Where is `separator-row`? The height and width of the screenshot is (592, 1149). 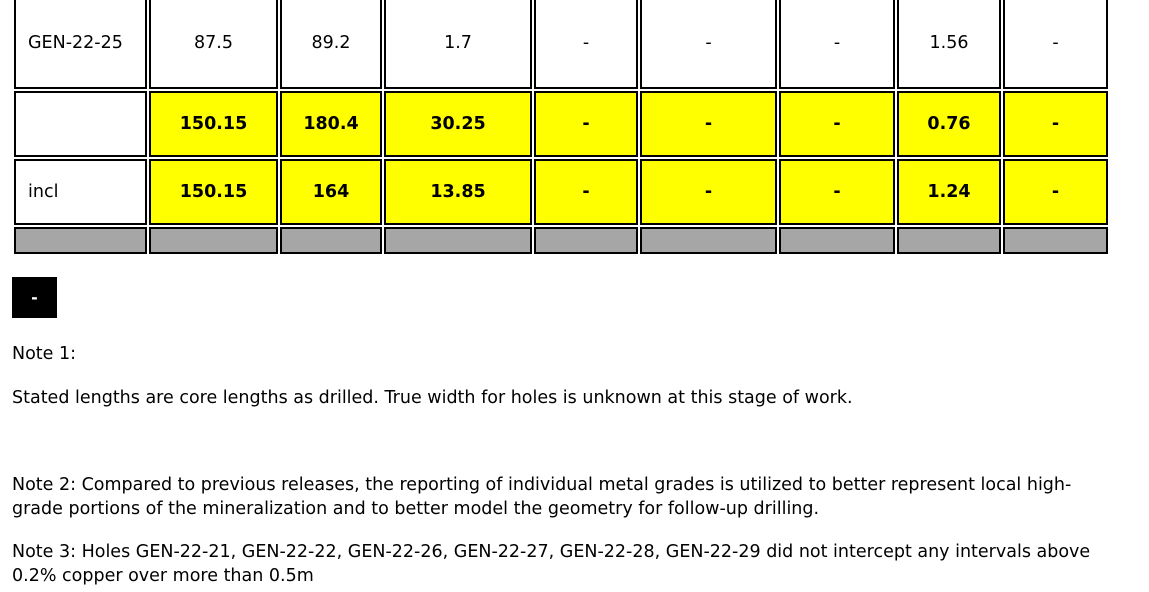
separator-row is located at coordinates (561, 240).